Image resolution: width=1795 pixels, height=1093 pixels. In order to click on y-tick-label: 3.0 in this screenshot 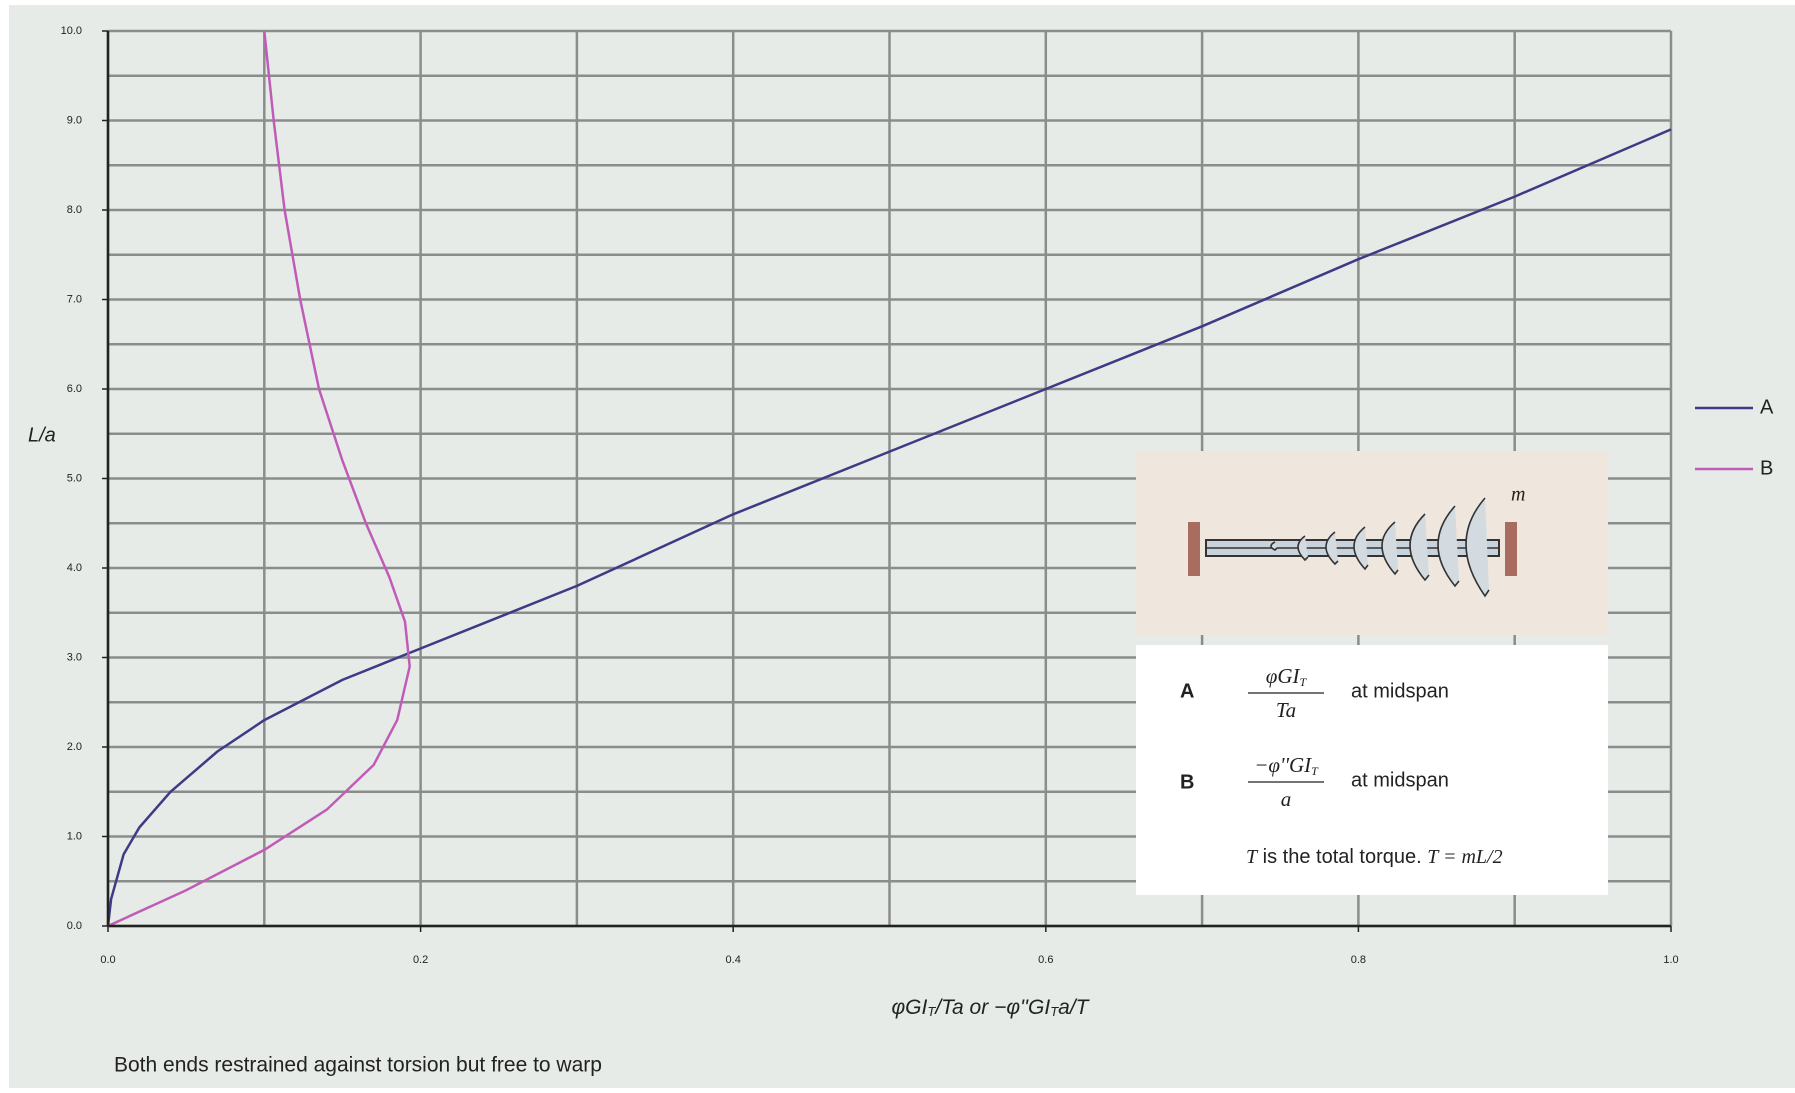, I will do `click(74, 657)`.